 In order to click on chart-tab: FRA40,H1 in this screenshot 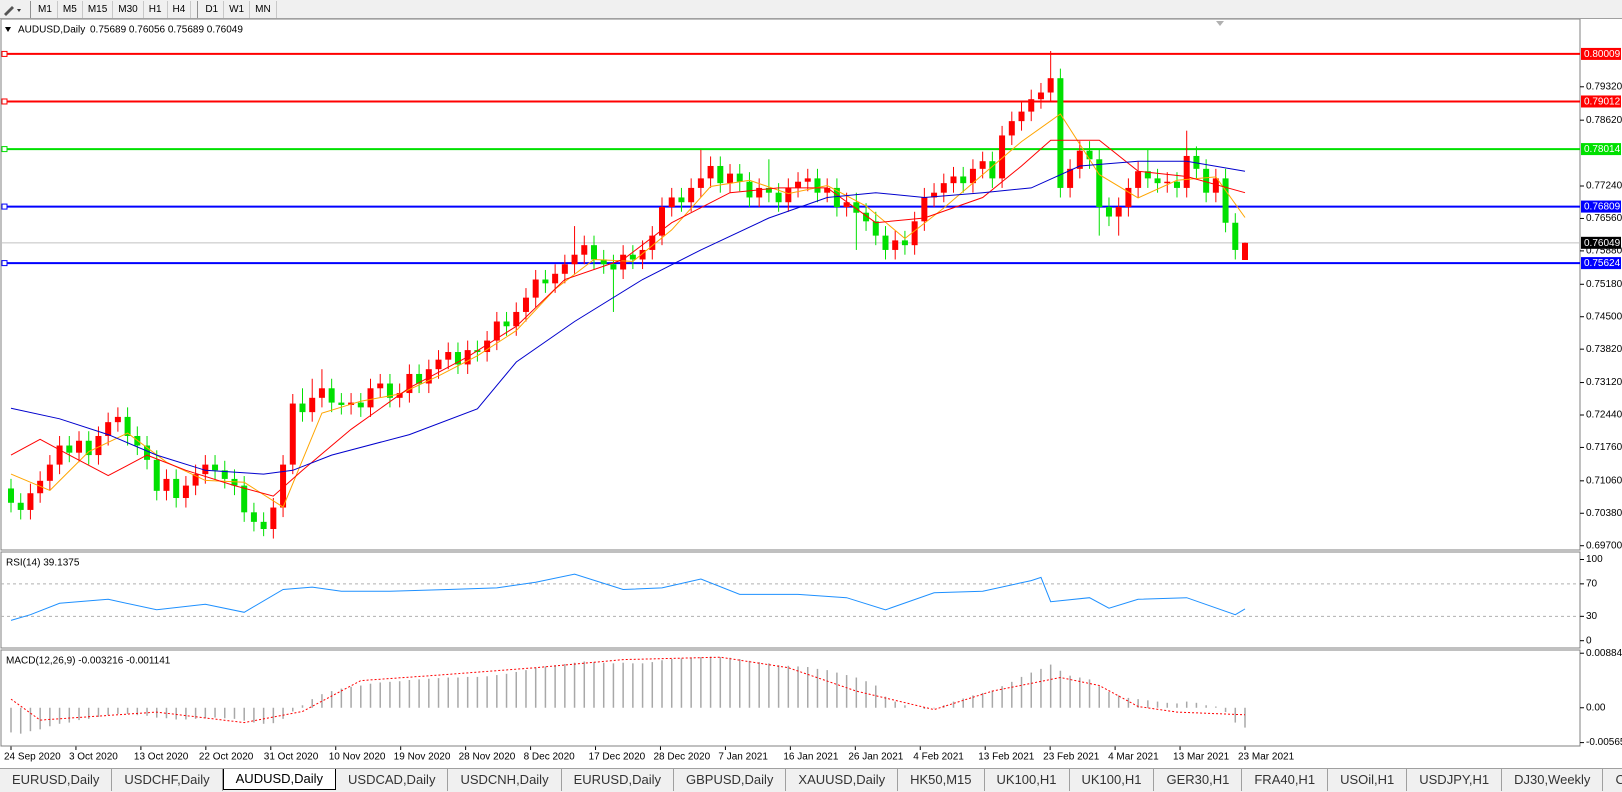, I will do `click(1285, 780)`.